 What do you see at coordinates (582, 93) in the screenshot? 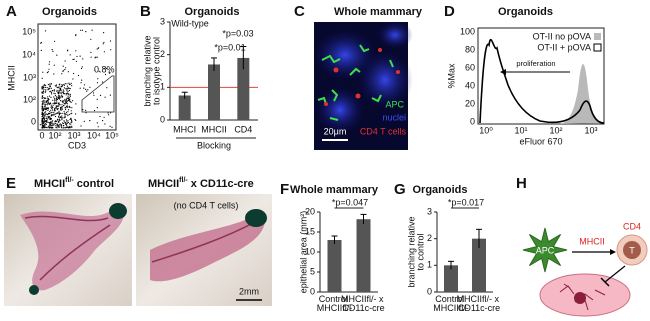
I see `histogram-no-povа` at bounding box center [582, 93].